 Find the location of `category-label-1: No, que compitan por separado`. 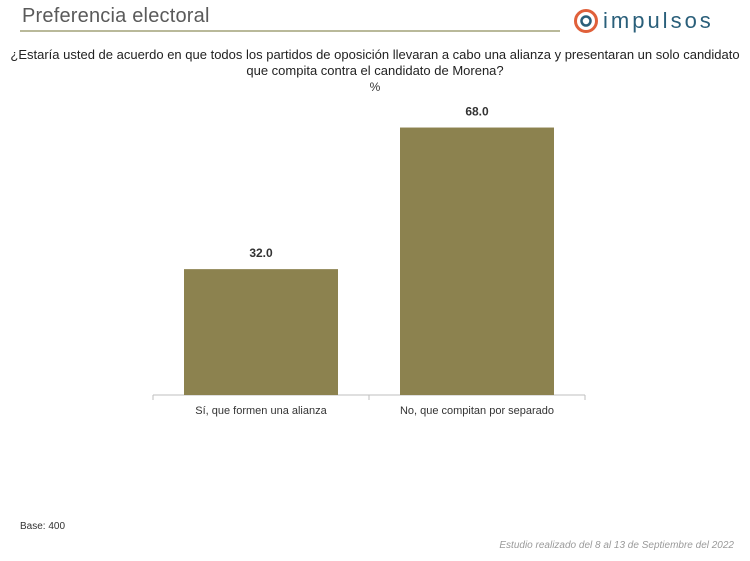

category-label-1: No, que compitan por separado is located at coordinates (477, 411).